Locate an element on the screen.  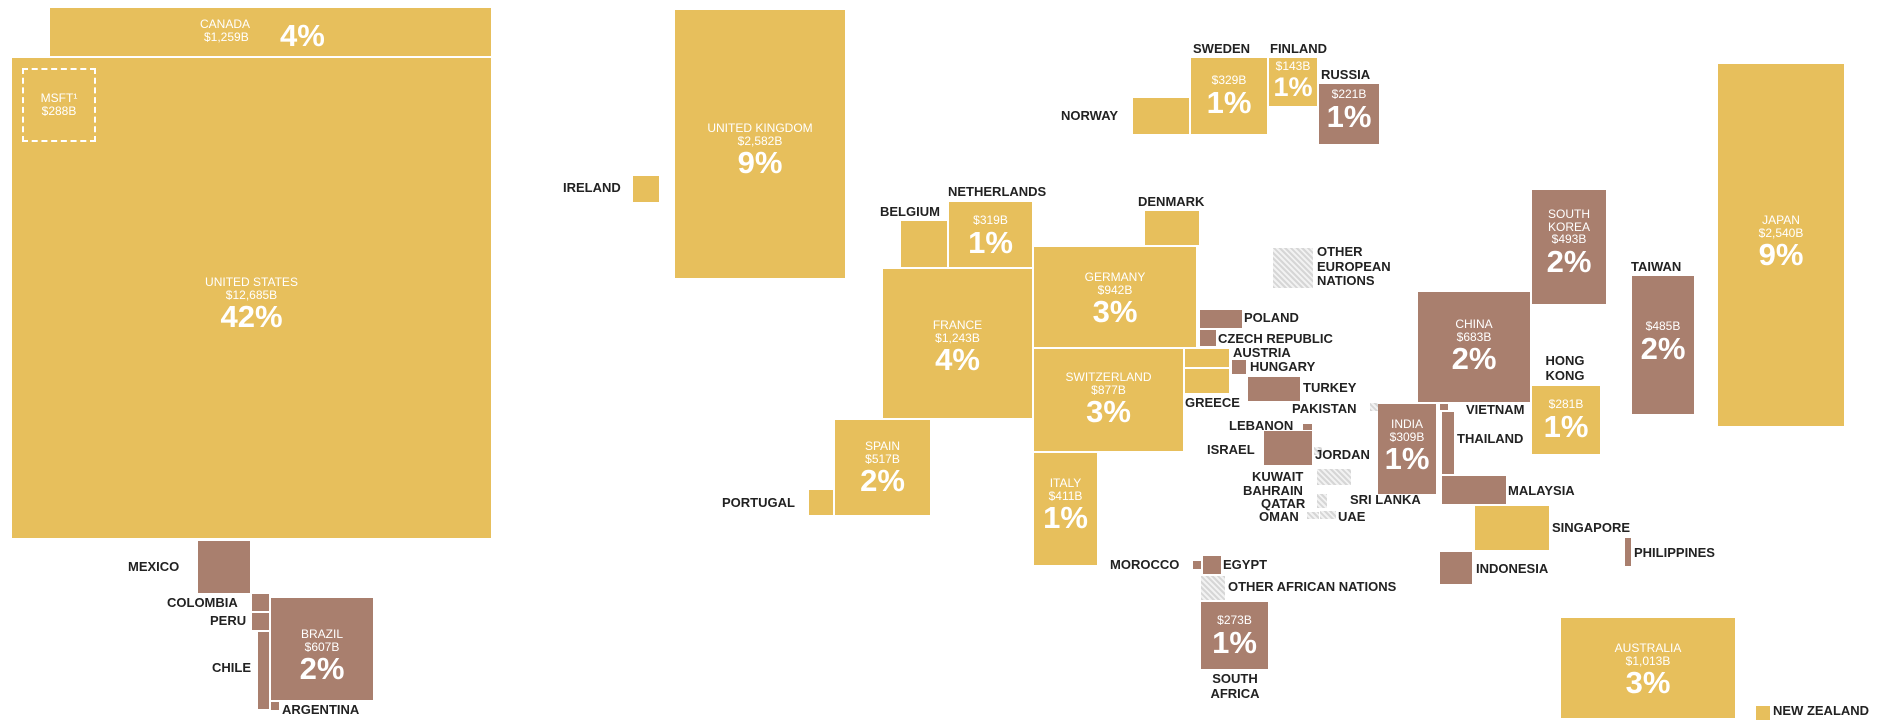
united-kingdom-name: UNITED KINGDOM is located at coordinates (760, 128).